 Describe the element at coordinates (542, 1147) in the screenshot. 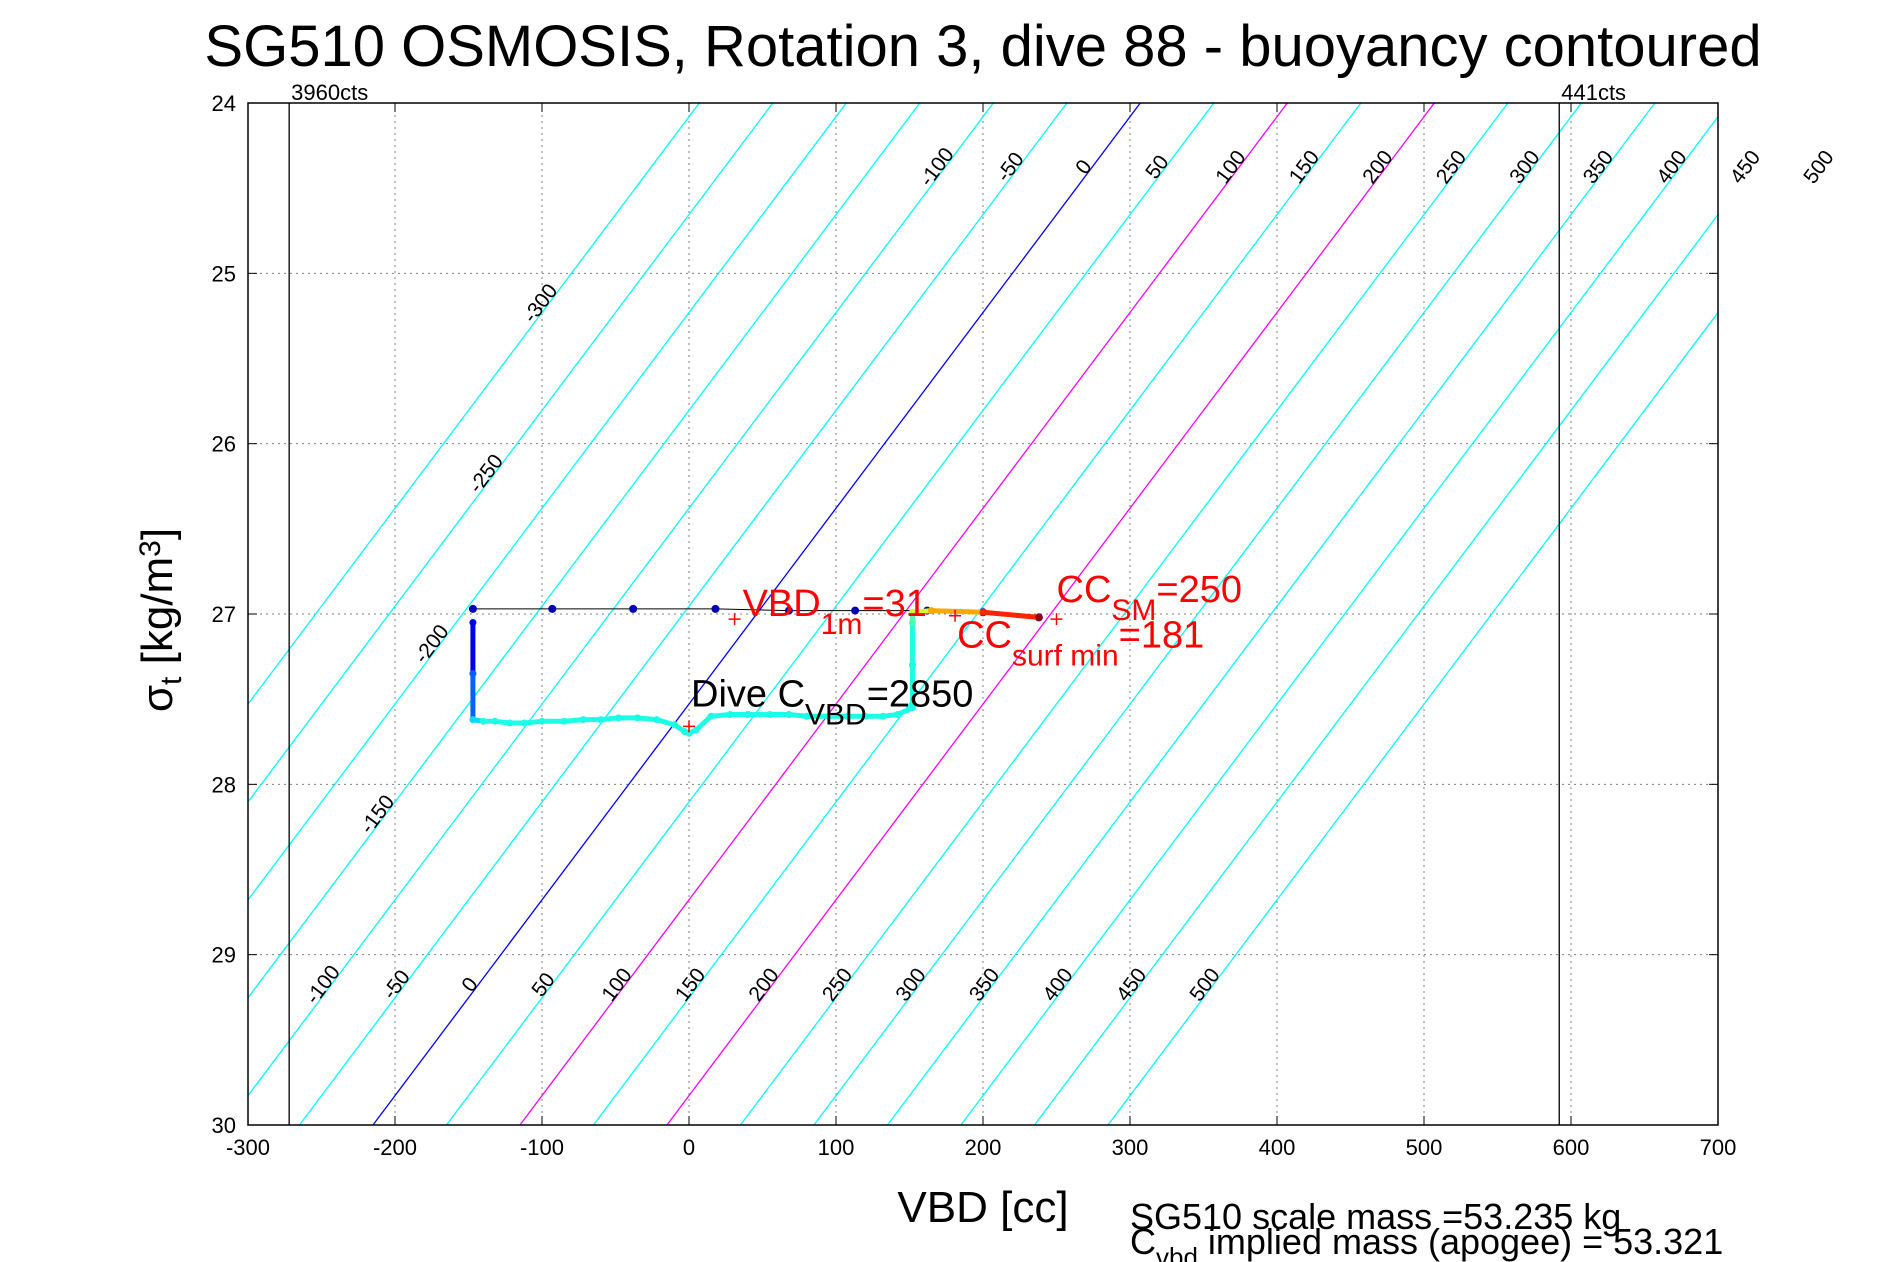

I see `x-tick-label: -100` at that location.